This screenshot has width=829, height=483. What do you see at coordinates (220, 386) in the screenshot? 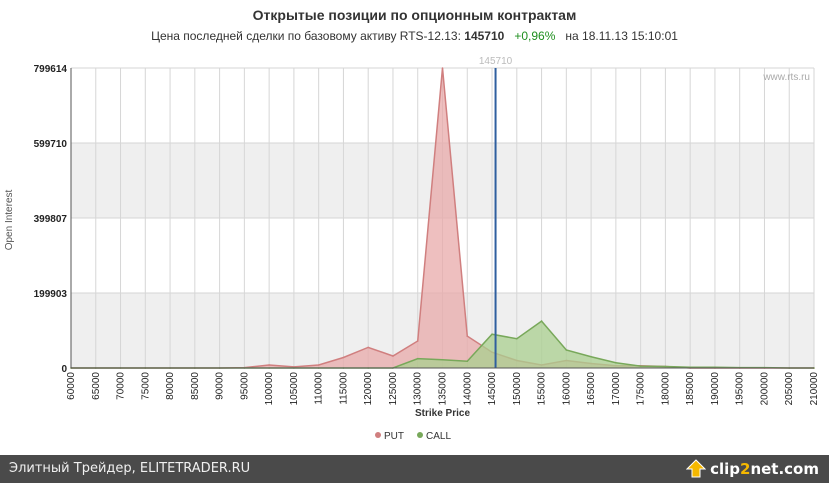
I see `x-tick-label: 90000` at bounding box center [220, 386].